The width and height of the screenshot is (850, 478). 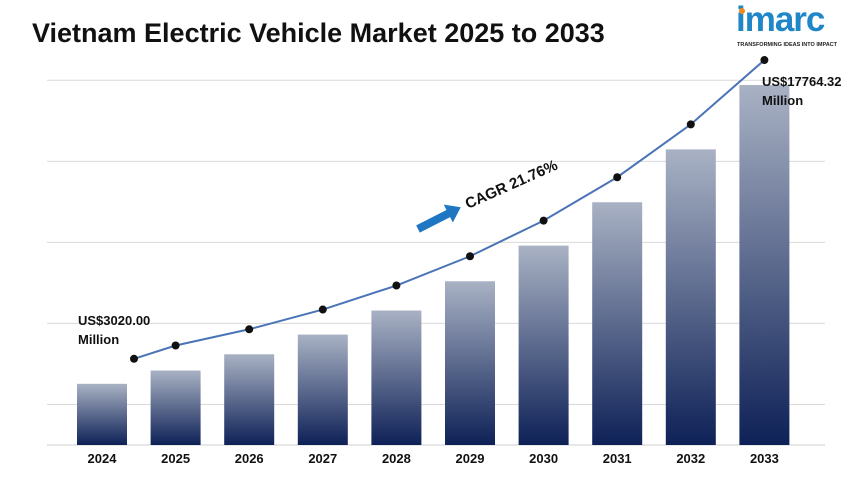 I want to click on logo-tagline: TRANSFORMING IDEAS INTO IMPACT, so click(x=787, y=45).